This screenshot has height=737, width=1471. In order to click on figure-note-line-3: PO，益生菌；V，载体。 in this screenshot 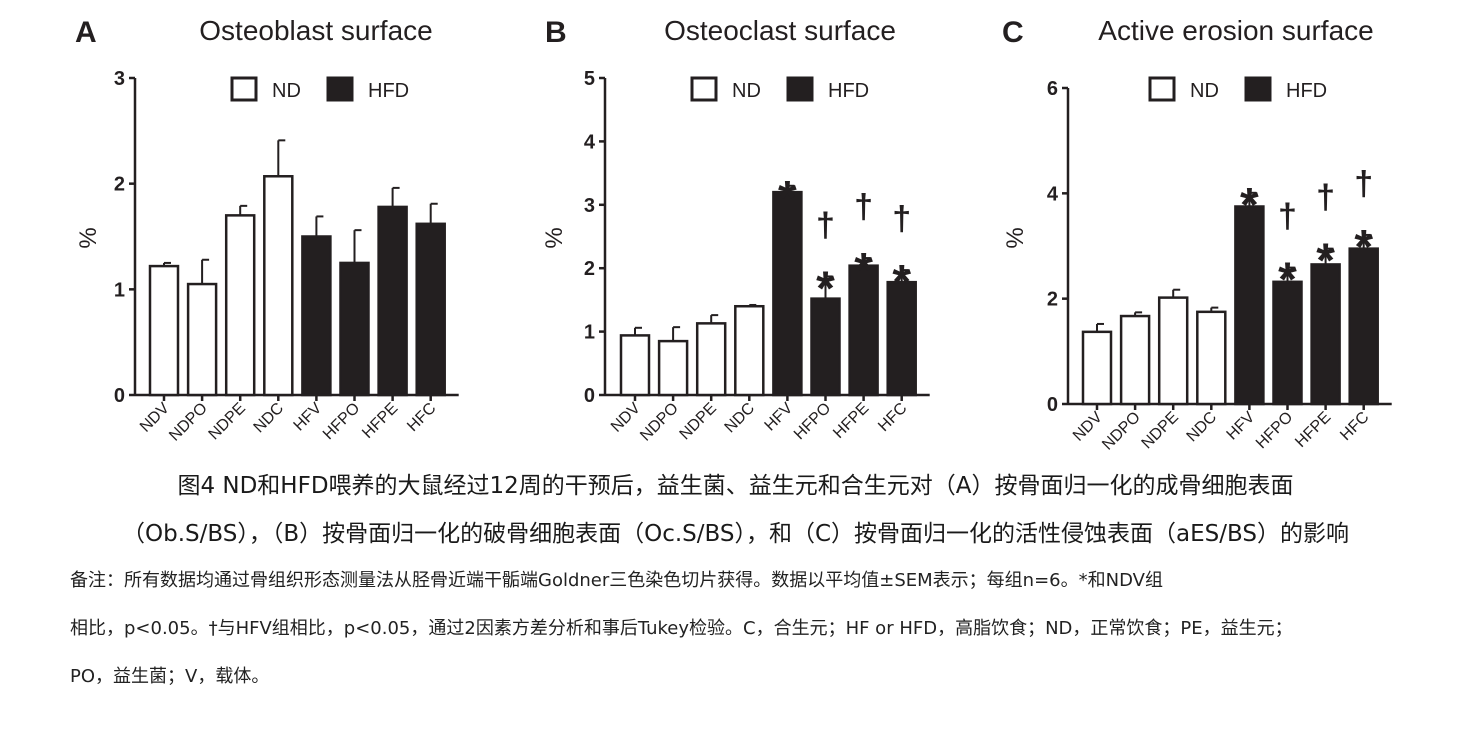, I will do `click(170, 676)`.